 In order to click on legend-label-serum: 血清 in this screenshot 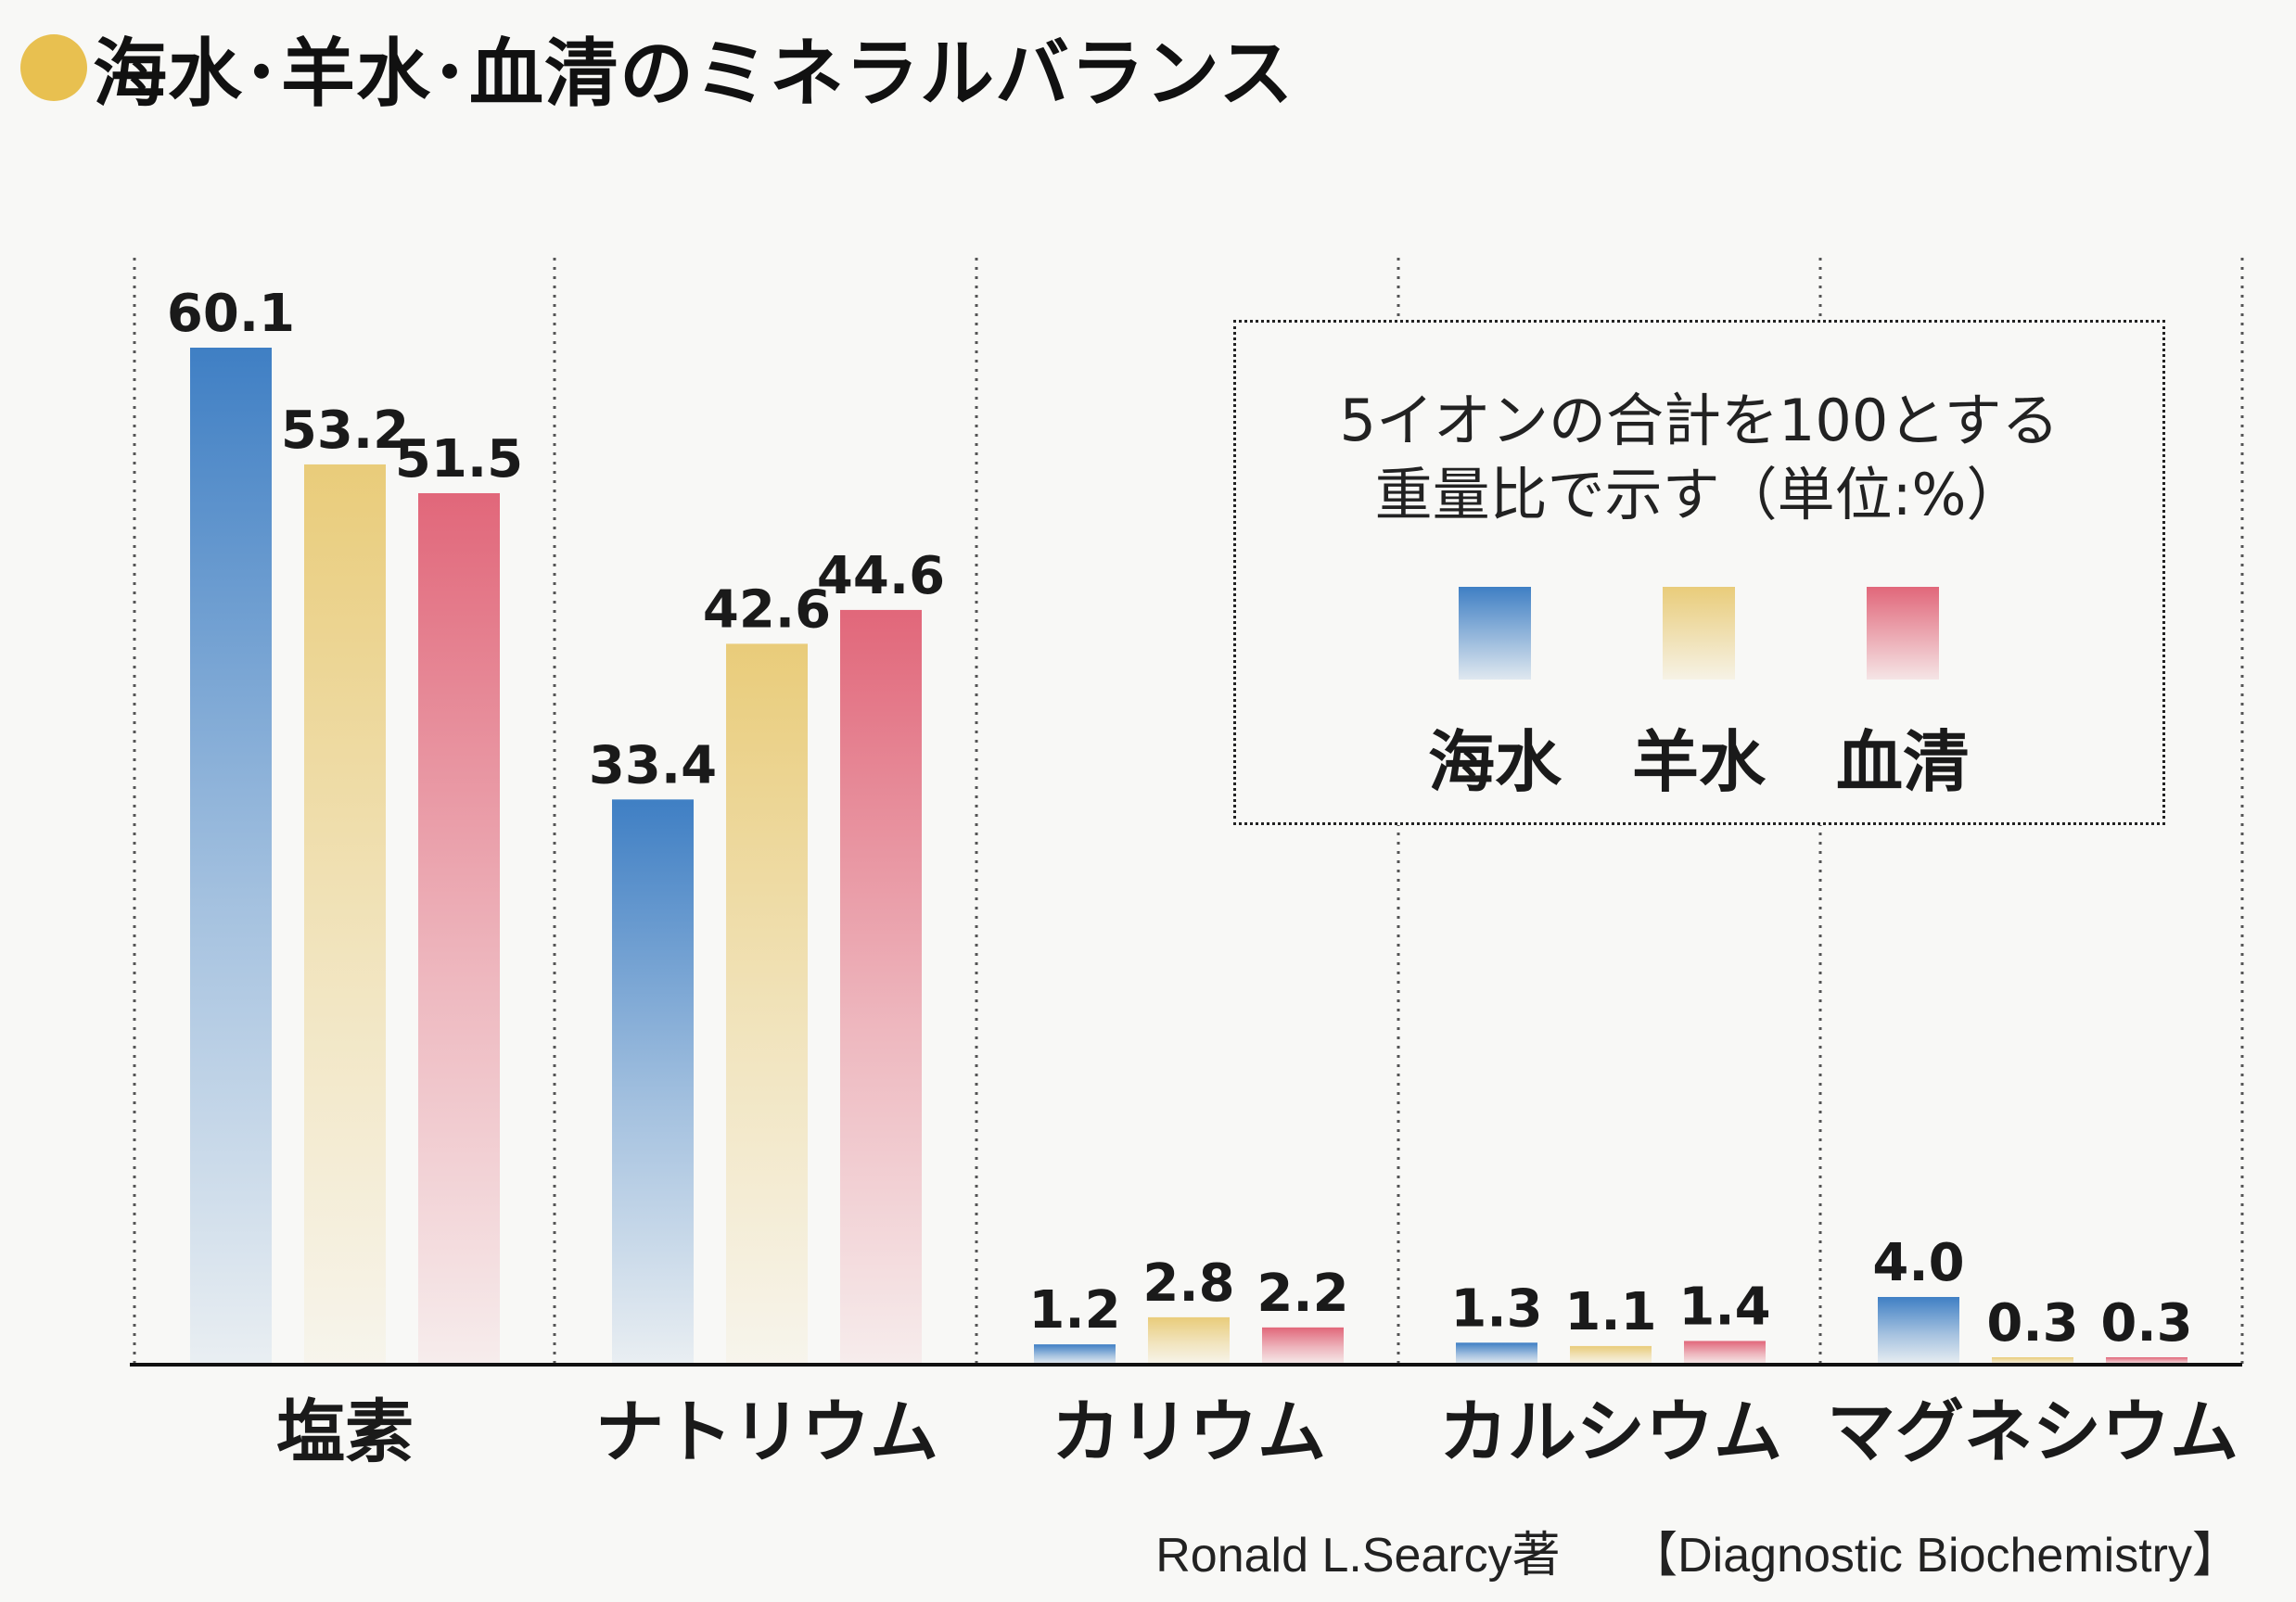, I will do `click(1902, 762)`.